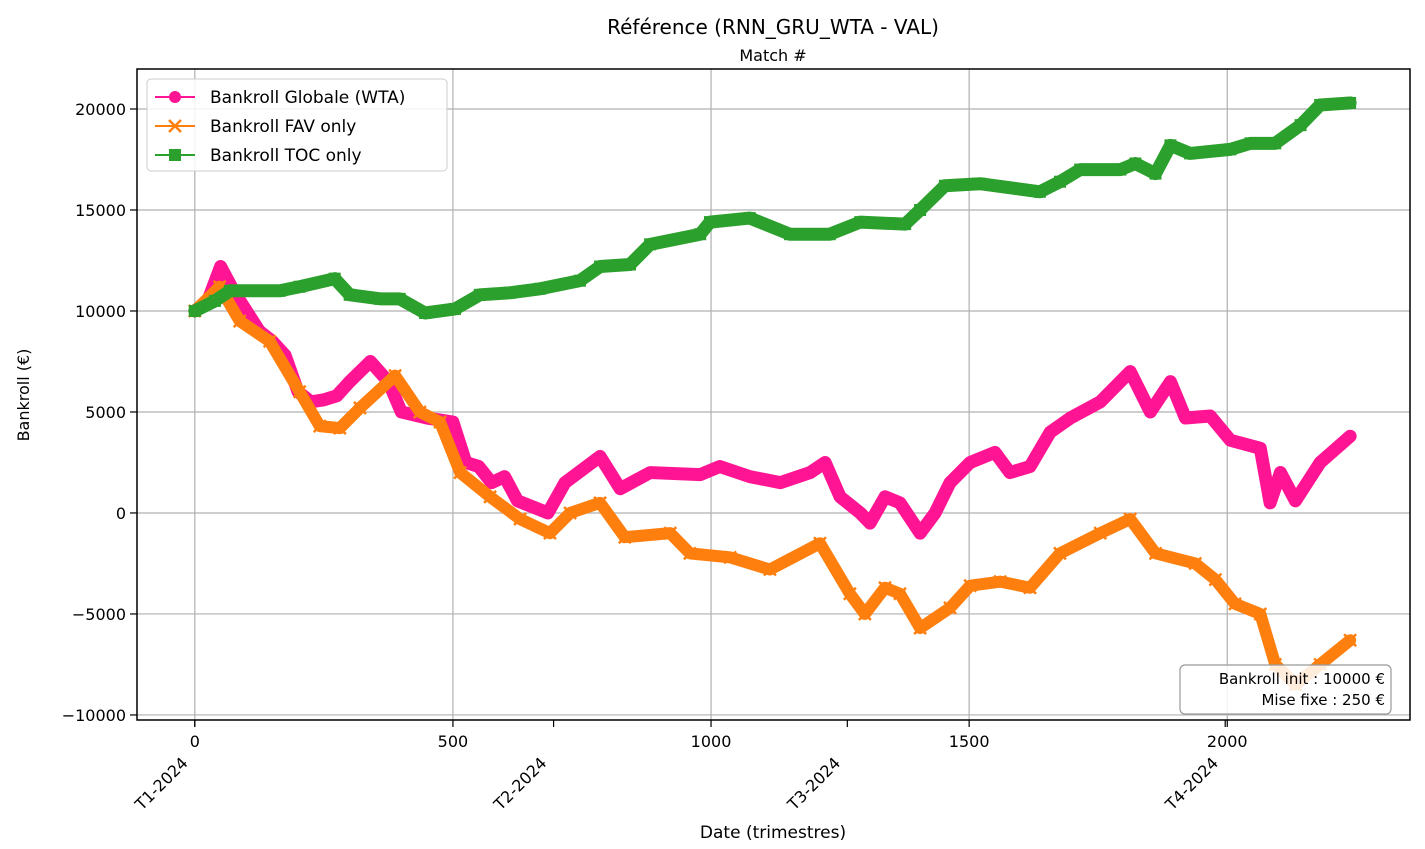 The width and height of the screenshot is (1425, 849). I want to click on top-x-axis-label: Match #, so click(772, 55).